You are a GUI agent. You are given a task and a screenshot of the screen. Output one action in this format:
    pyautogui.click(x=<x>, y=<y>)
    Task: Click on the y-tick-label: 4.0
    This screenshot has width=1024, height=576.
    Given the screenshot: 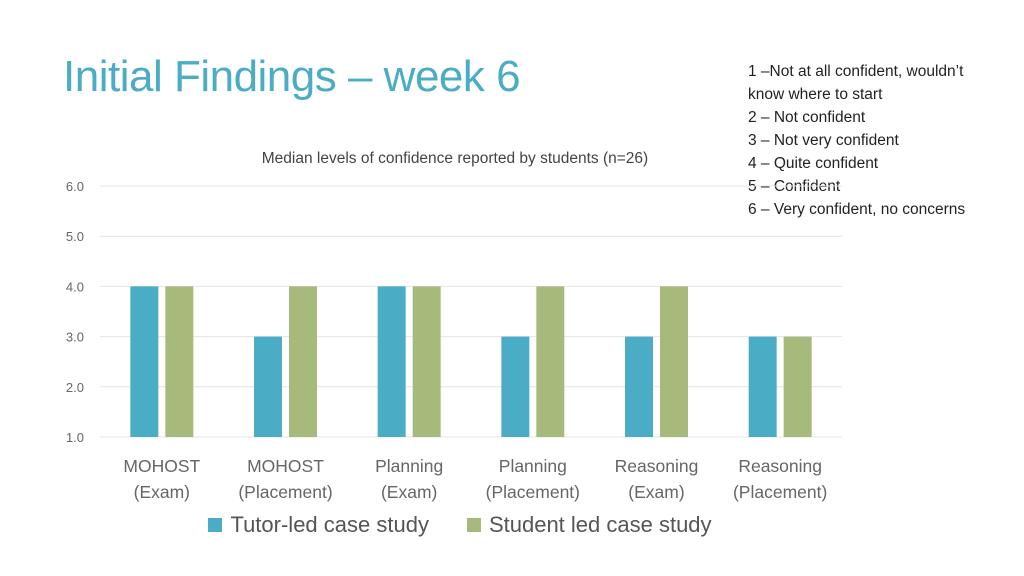 What is the action you would take?
    pyautogui.click(x=75, y=286)
    